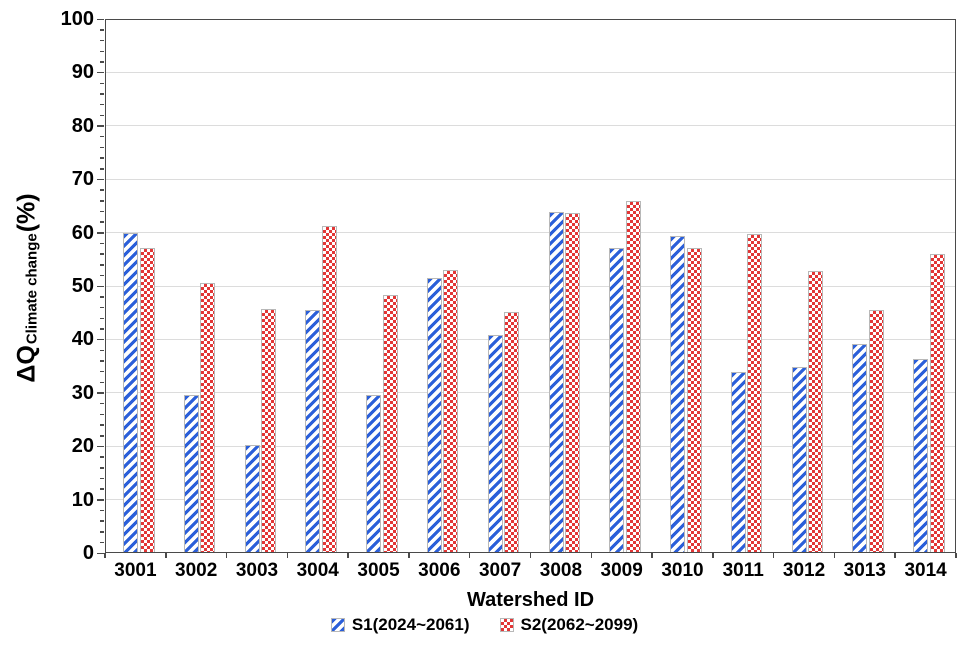  What do you see at coordinates (378, 570) in the screenshot?
I see `category-label-3005: 3005` at bounding box center [378, 570].